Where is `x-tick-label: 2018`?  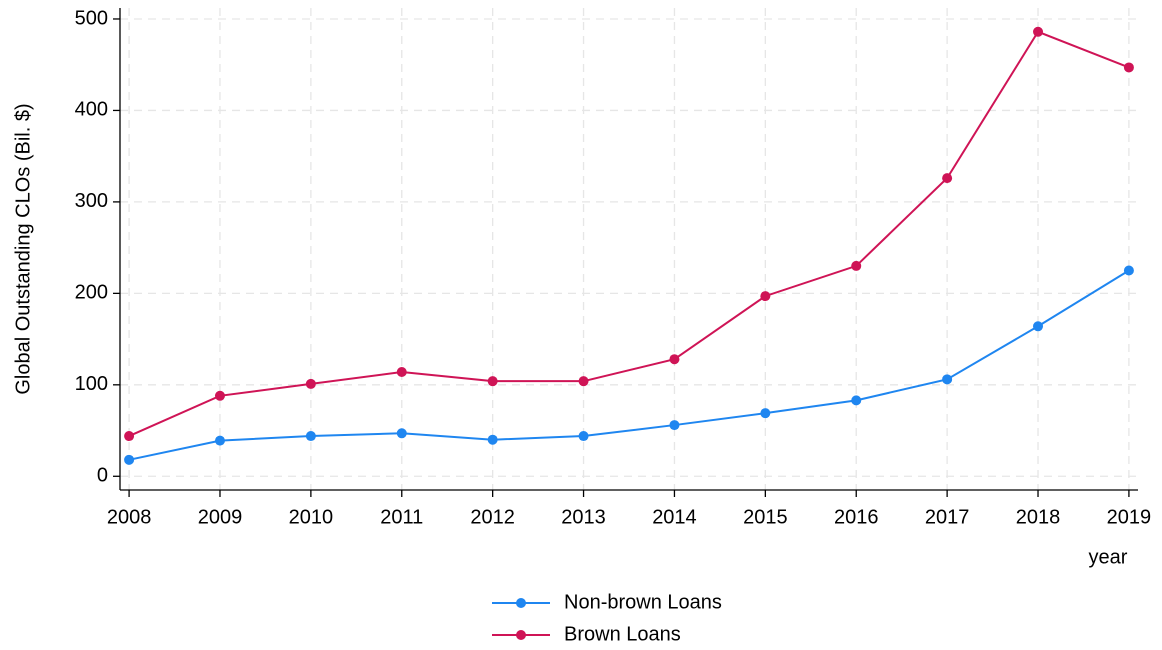
x-tick-label: 2018 is located at coordinates (1038, 517).